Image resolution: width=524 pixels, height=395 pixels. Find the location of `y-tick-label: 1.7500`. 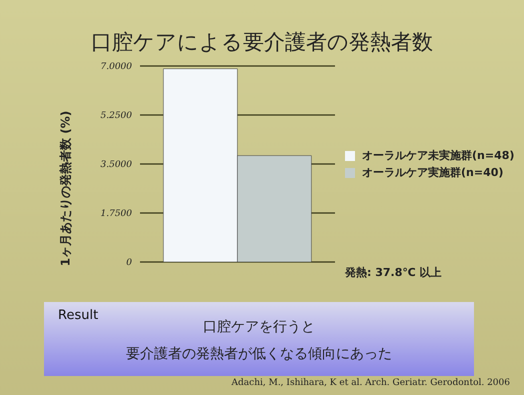

y-tick-label: 1.7500 is located at coordinates (116, 214).